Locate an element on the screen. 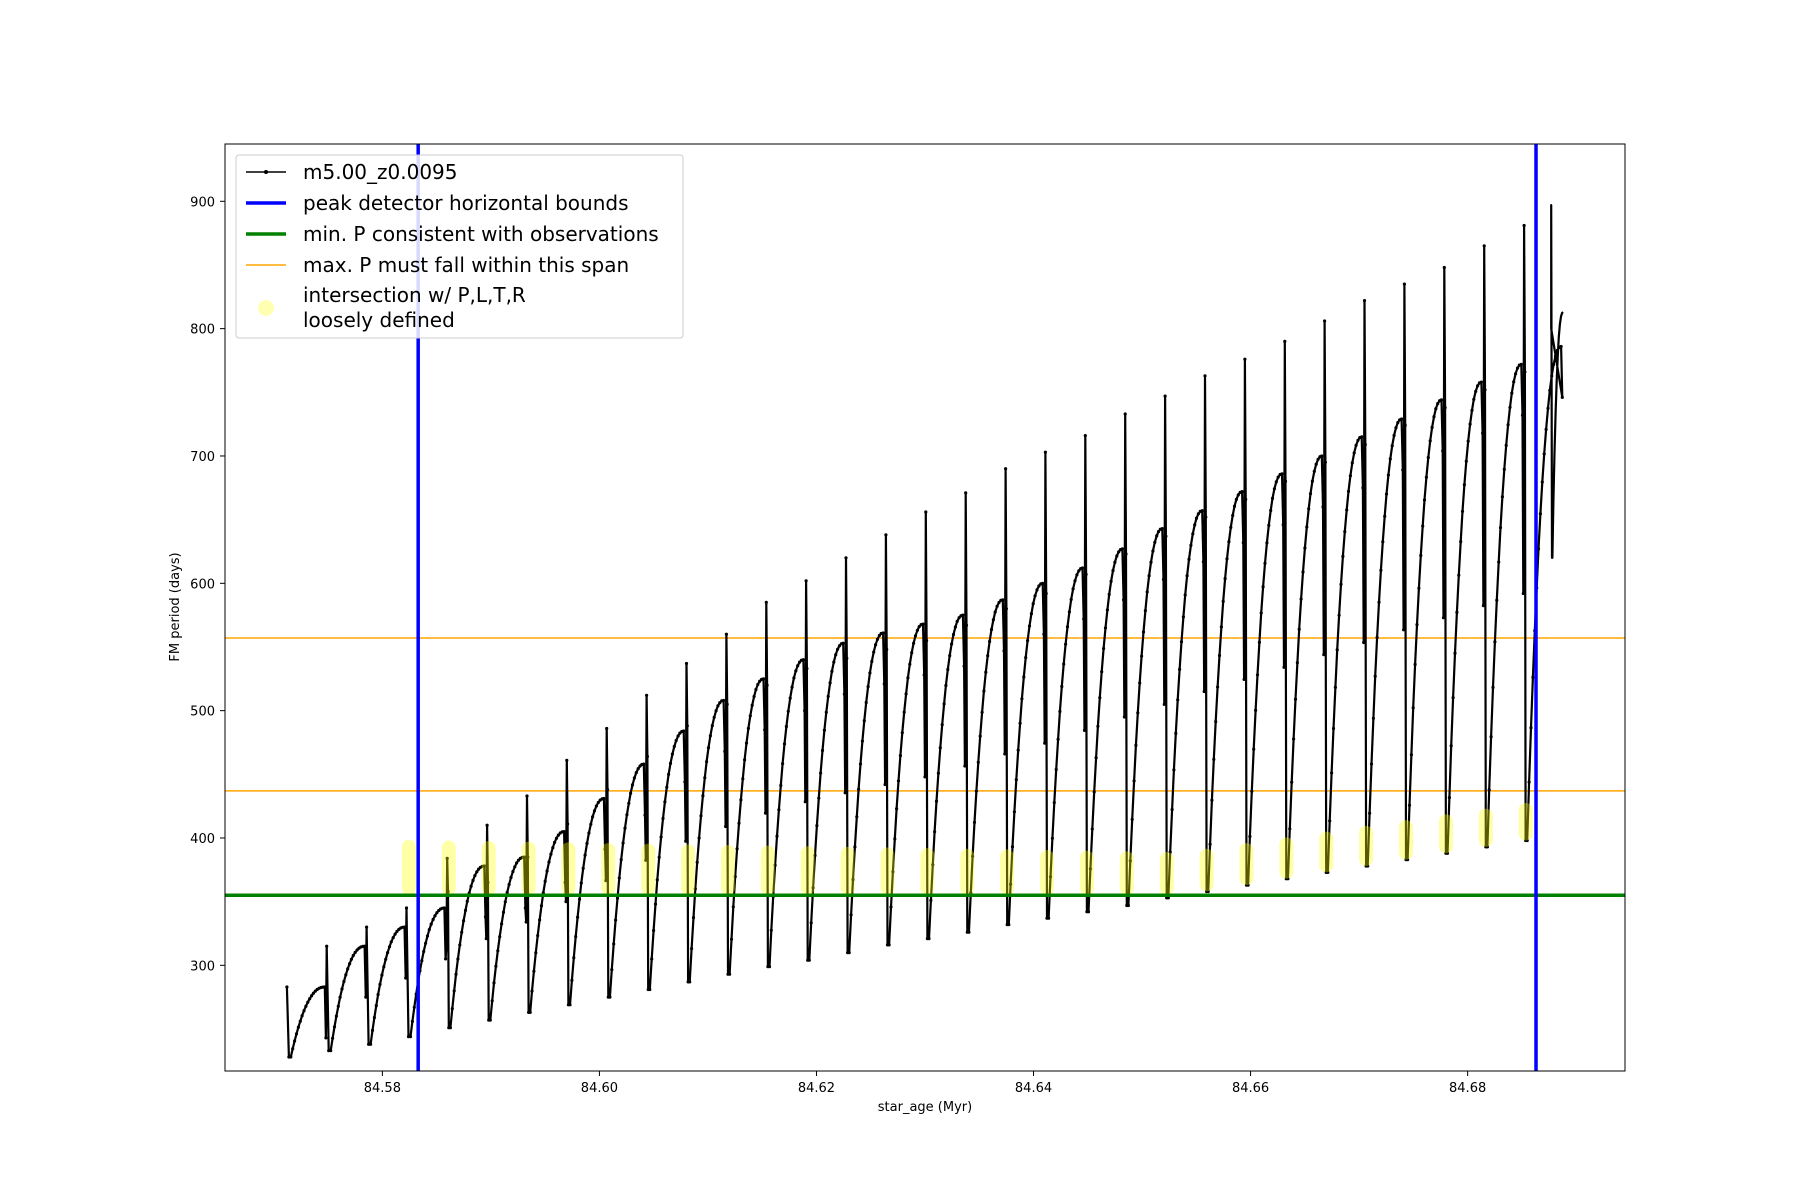 This screenshot has height=1200, width=1800. y-tick-label: 400 is located at coordinates (202, 839).